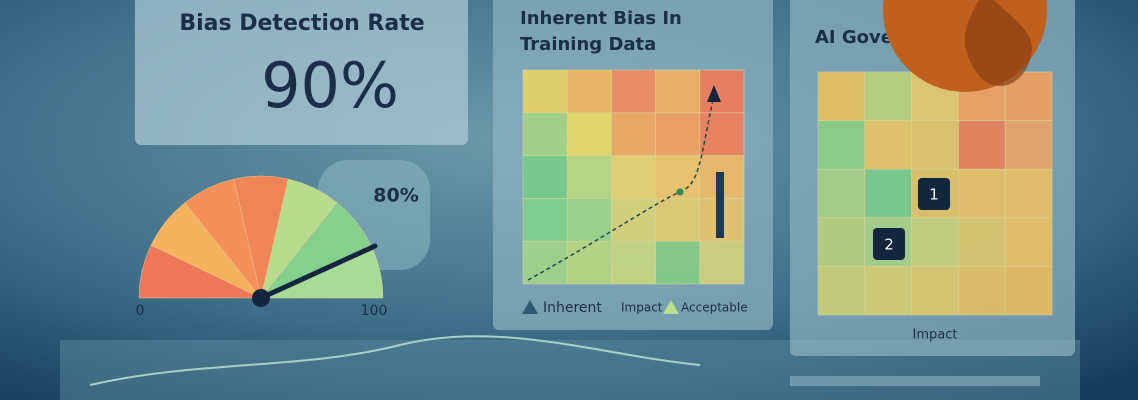 The image size is (1138, 400). Describe the element at coordinates (998, 43) in the screenshot. I see `globe-land` at that location.